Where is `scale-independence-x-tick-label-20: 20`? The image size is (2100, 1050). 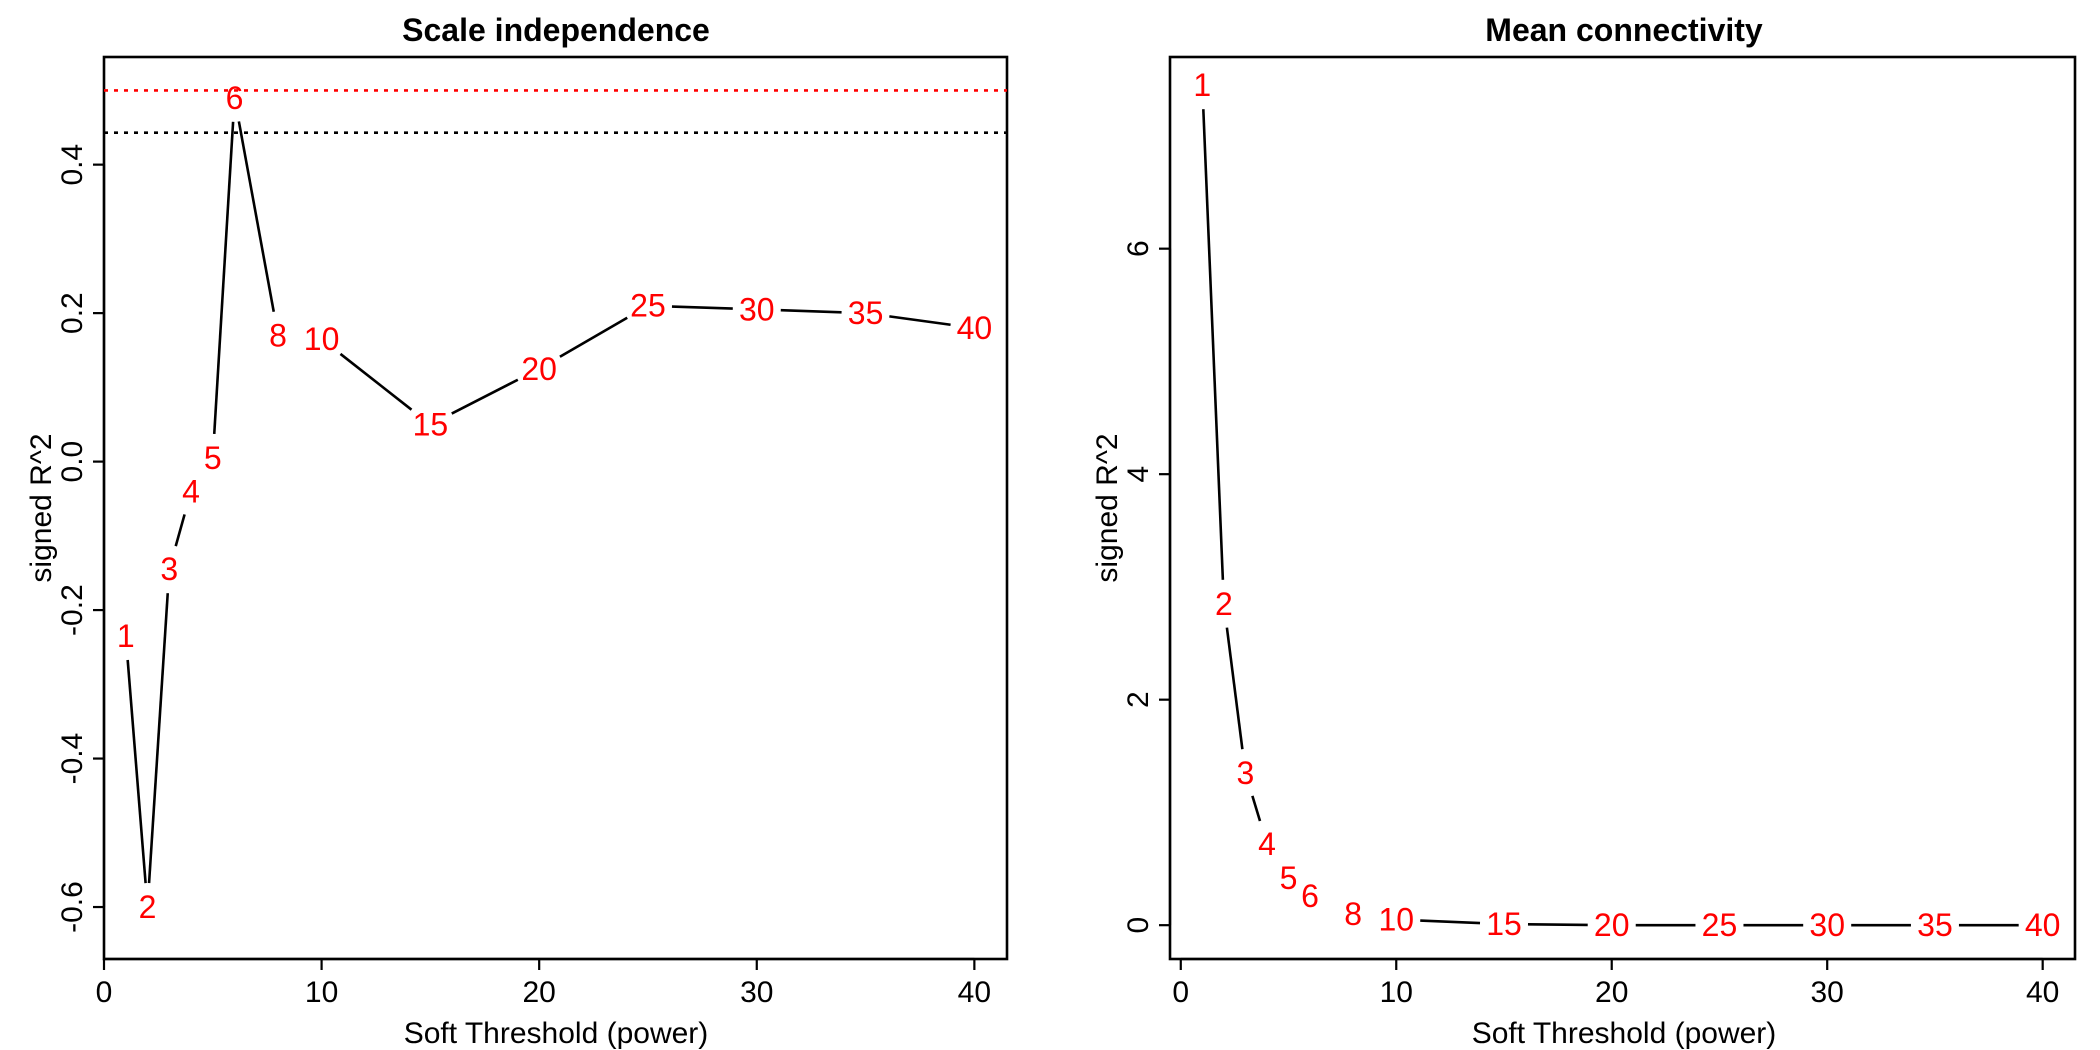
scale-independence-x-tick-label-20: 20 is located at coordinates (538, 992).